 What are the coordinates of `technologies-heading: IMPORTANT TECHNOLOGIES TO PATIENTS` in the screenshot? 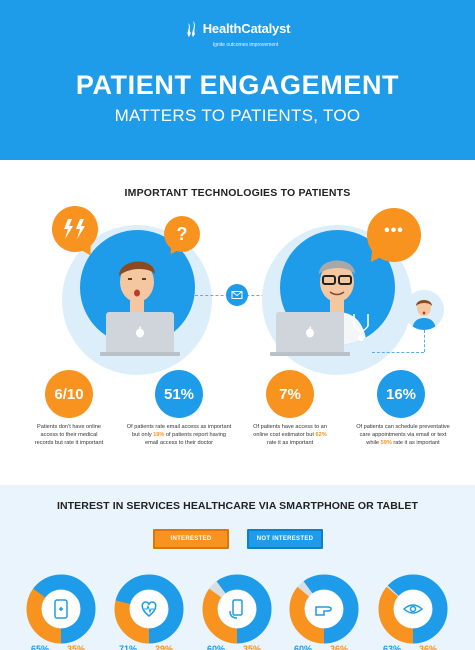 It's located at (237, 193).